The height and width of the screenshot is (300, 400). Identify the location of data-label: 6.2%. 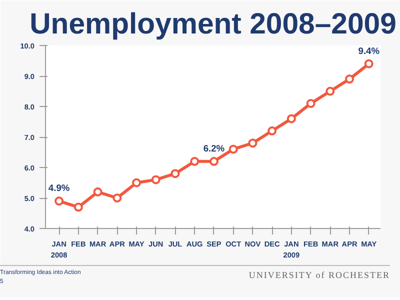
(214, 148).